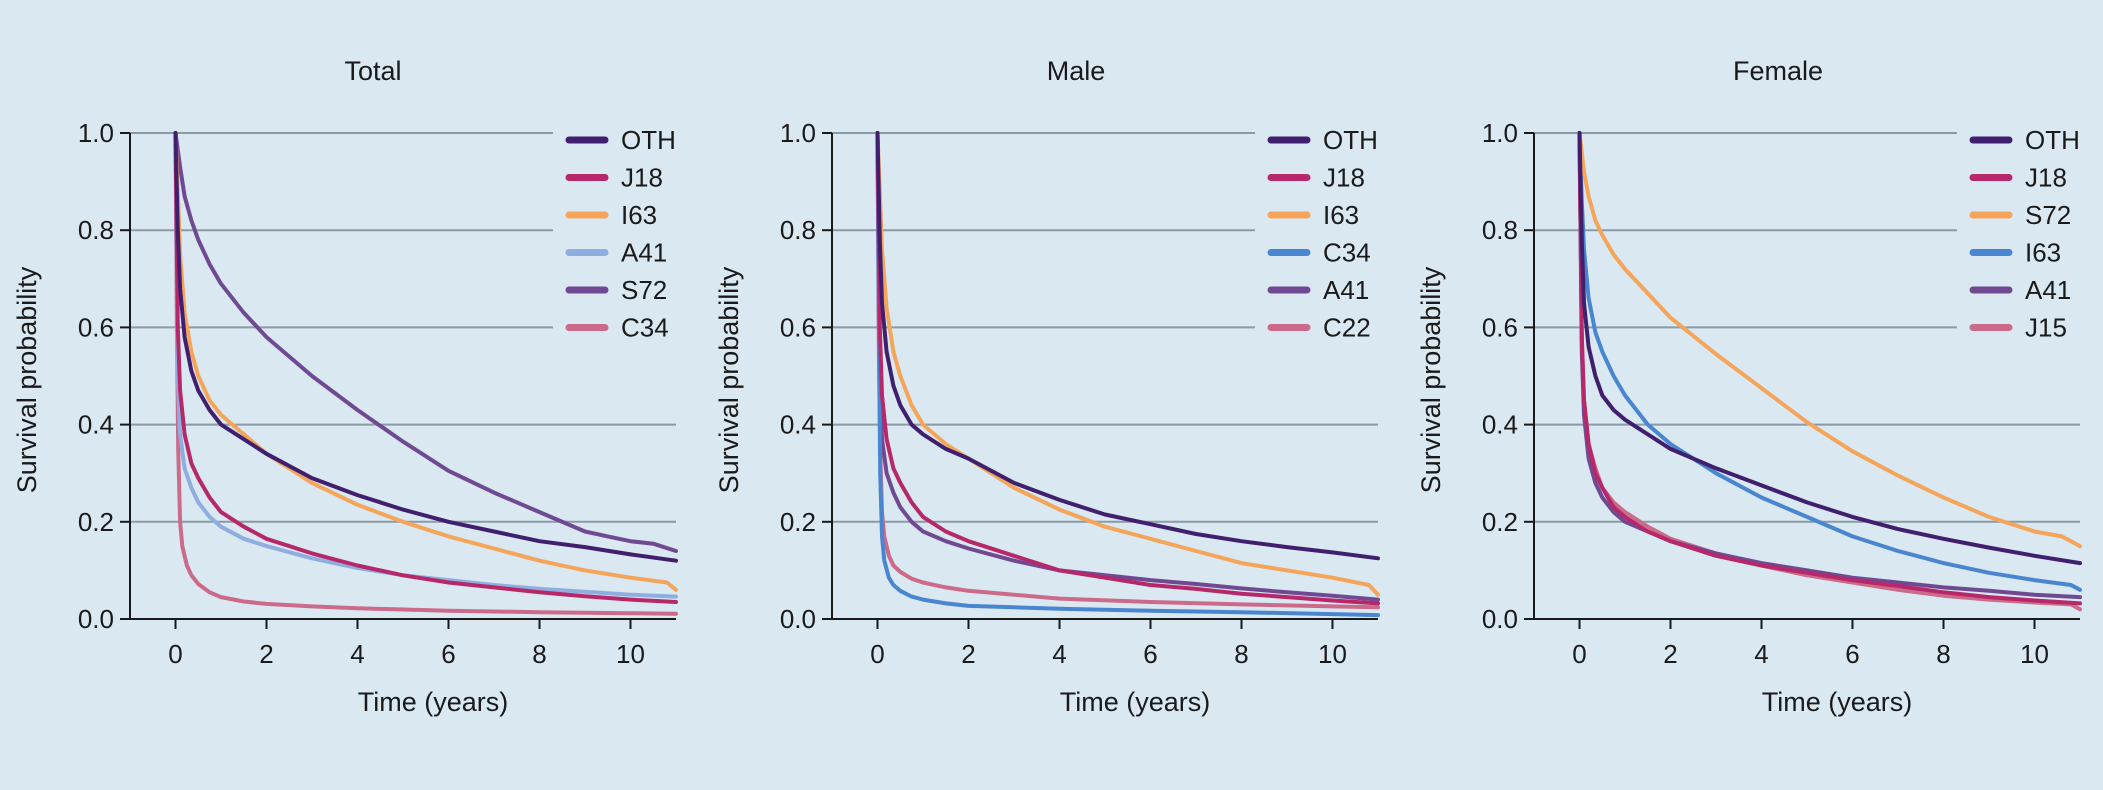 The width and height of the screenshot is (2103, 790). Describe the element at coordinates (2024, 234) in the screenshot. I see `legend: OTH J18 S72 I63 A41 J15` at that location.